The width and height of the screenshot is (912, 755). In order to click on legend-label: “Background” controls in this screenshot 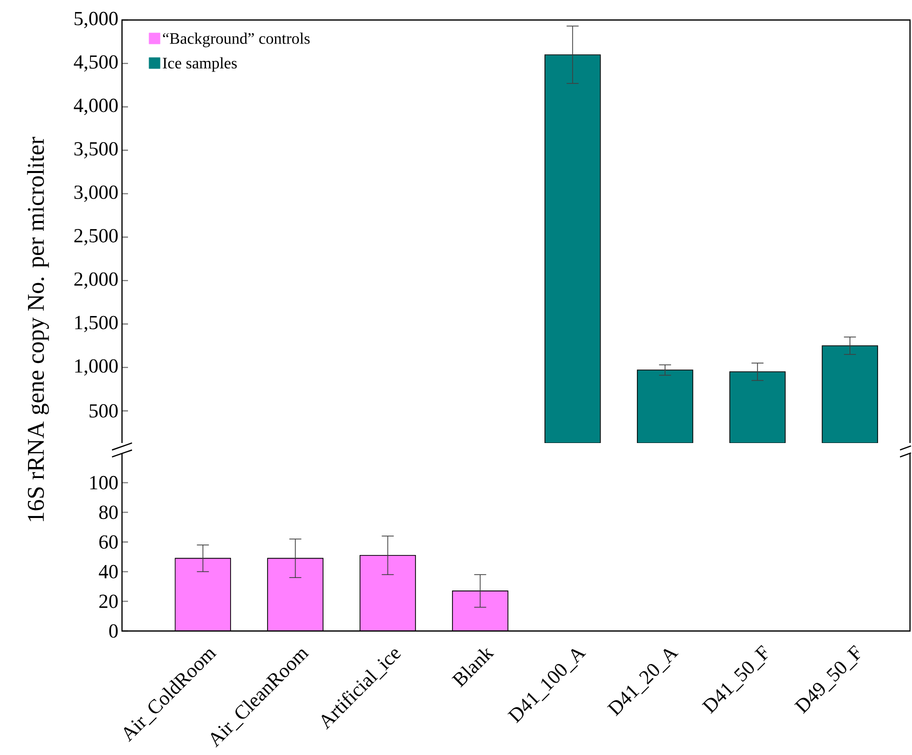, I will do `click(236, 40)`.